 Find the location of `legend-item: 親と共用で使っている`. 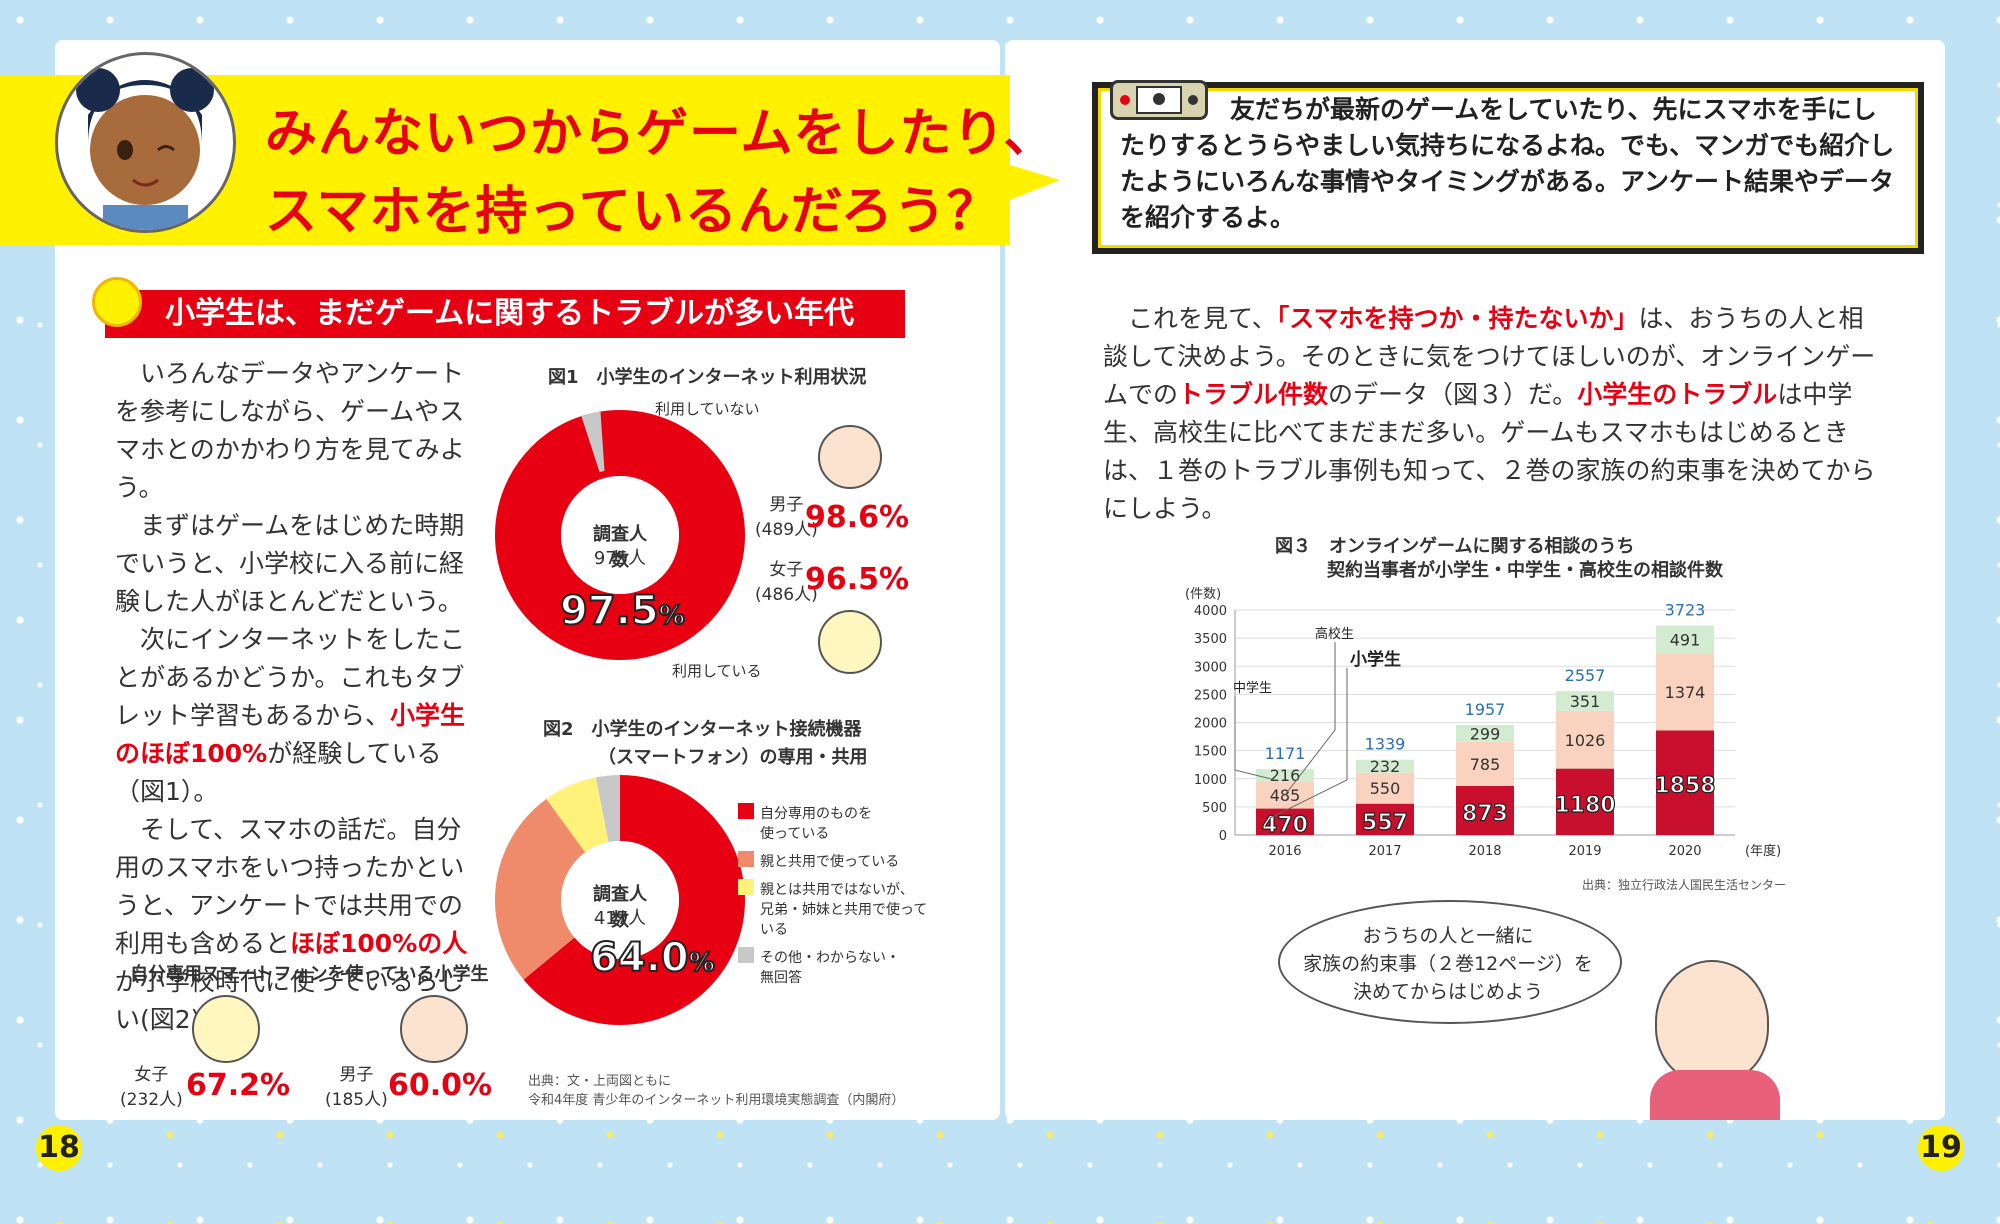

legend-item: 親と共用で使っている is located at coordinates (833, 861).